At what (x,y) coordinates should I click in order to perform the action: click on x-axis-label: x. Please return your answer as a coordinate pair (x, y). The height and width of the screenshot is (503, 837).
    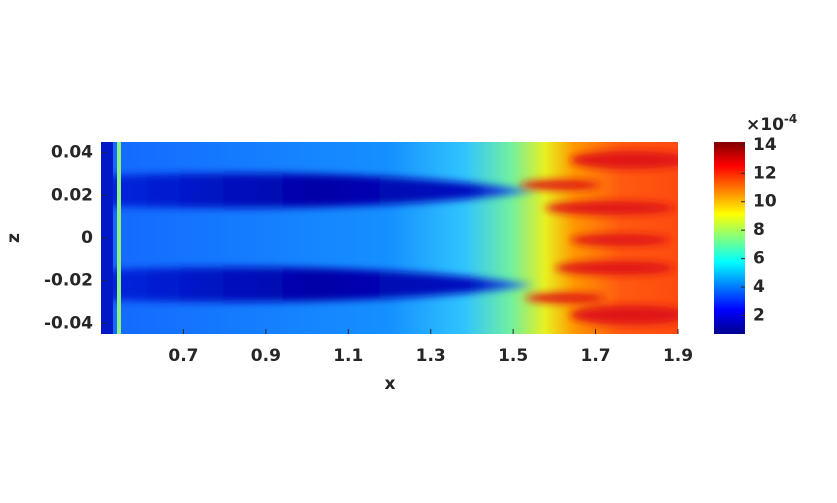
    Looking at the image, I should click on (390, 384).